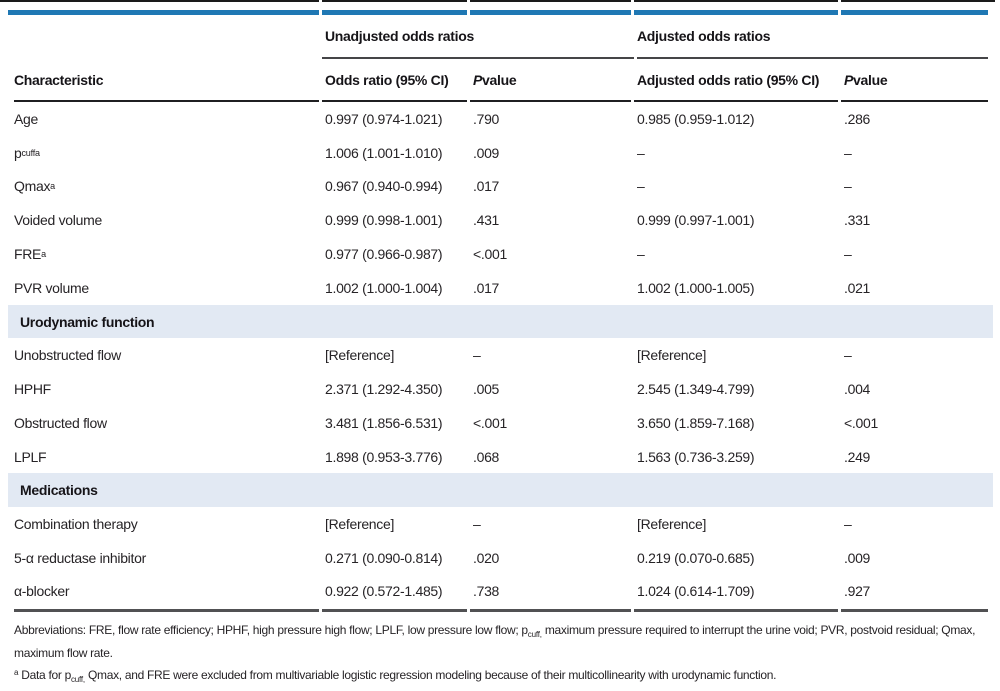  Describe the element at coordinates (384, 220) in the screenshot. I see `odds-ratio-cell: 0.999 (0.998-1.001)` at that location.